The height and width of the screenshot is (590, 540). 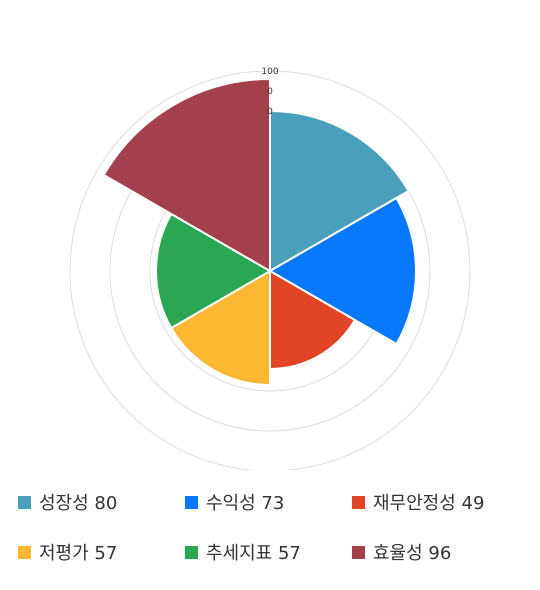 I want to click on legend-item-undervaluation: 저평가 57, so click(x=67, y=552).